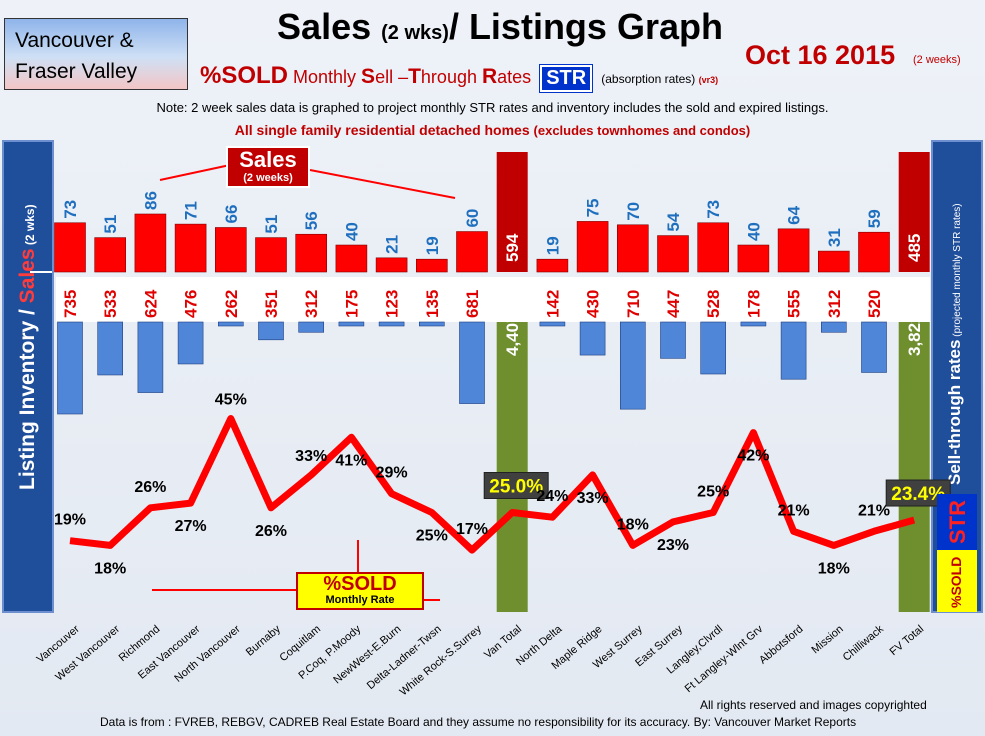  Describe the element at coordinates (713, 304) in the screenshot. I see `inventory-value-label: 528` at that location.